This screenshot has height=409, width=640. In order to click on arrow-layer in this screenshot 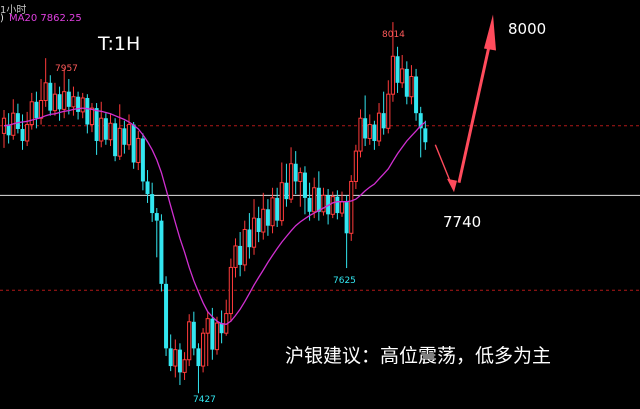, I will do `click(465, 103)`.